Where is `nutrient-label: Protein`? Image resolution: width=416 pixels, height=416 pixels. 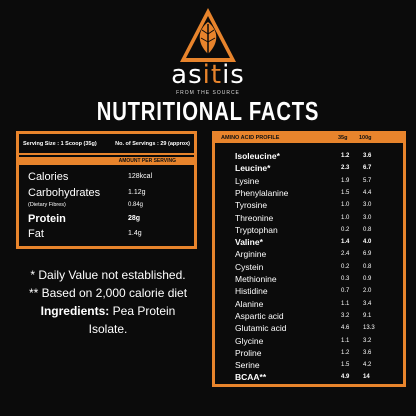 nutrient-label: Protein is located at coordinates (47, 219).